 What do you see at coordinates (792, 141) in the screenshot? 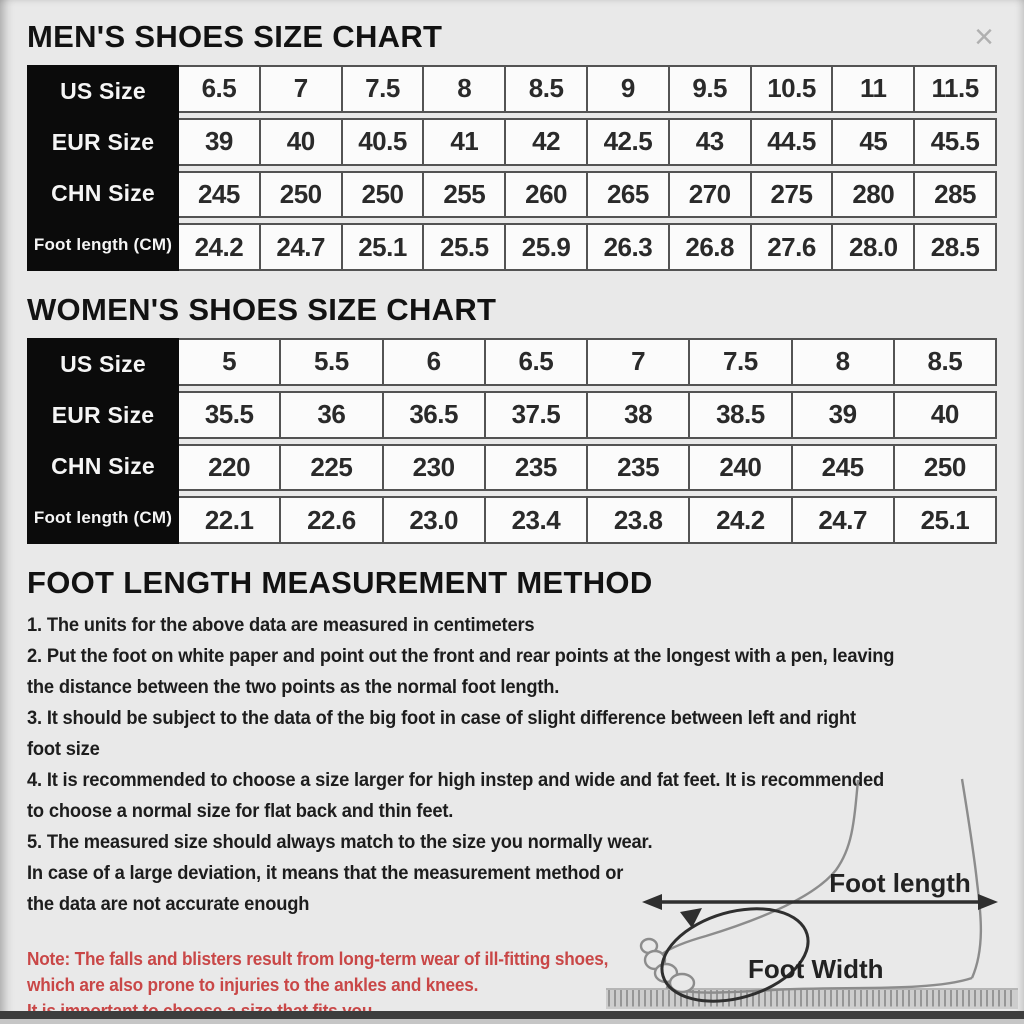
I see `size-cell: 44.5` at bounding box center [792, 141].